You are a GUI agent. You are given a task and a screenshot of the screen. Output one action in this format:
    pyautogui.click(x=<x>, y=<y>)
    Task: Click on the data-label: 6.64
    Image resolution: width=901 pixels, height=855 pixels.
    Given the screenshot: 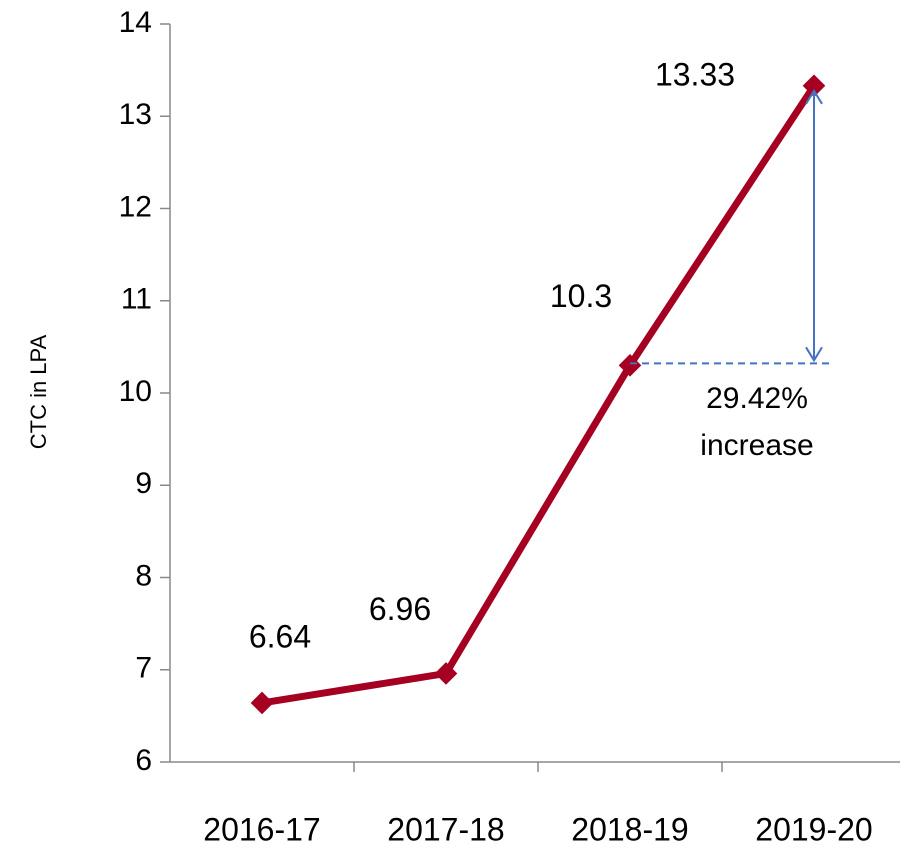 What is the action you would take?
    pyautogui.click(x=280, y=636)
    